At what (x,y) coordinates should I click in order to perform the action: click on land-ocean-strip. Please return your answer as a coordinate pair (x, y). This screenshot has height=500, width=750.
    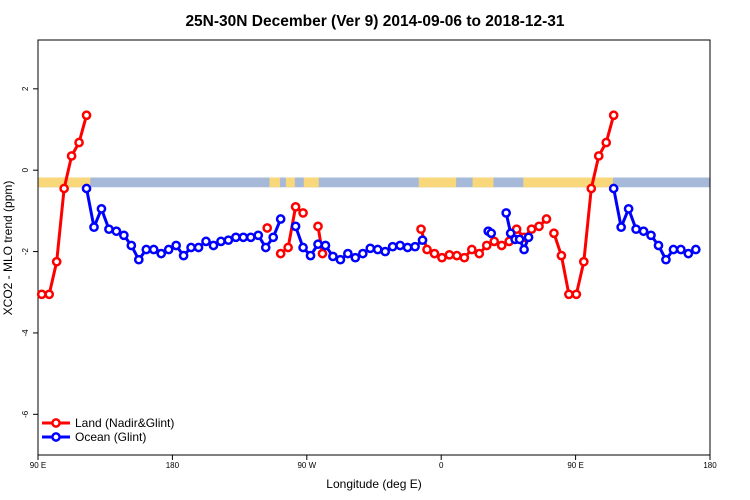
    Looking at the image, I should click on (374, 182).